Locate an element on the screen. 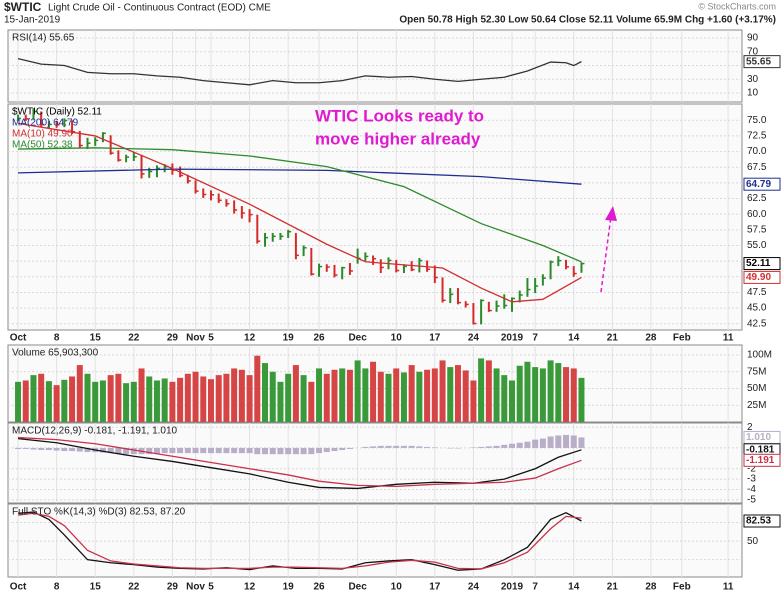 This screenshot has height=595, width=782. arrow-shaft is located at coordinates (606, 254).